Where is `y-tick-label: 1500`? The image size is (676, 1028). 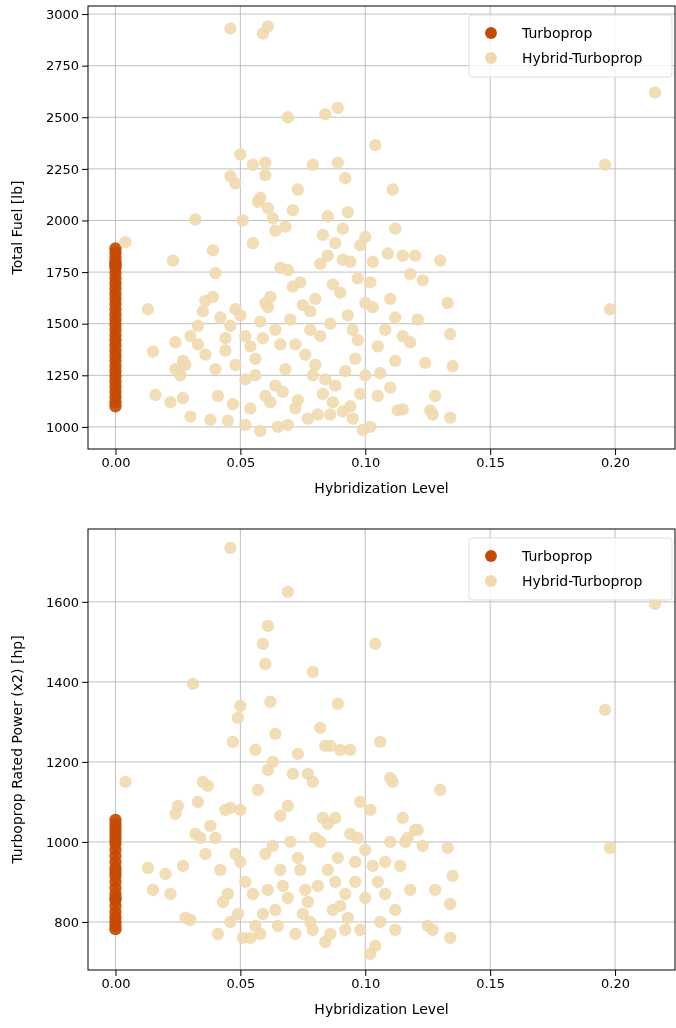 y-tick-label: 1500 is located at coordinates (62, 324).